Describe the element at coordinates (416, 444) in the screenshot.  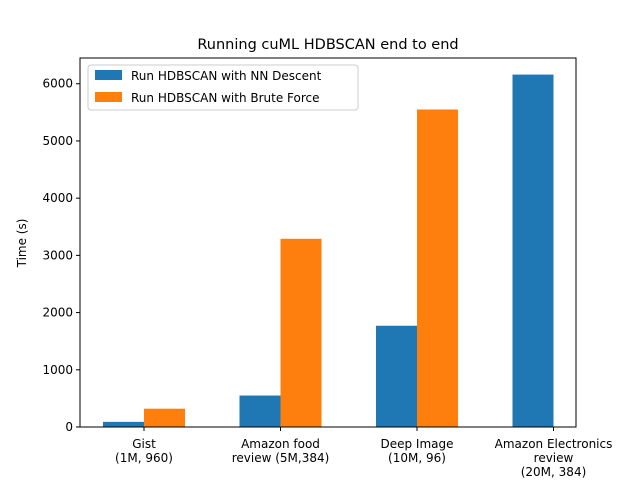
I see `x-tick-label-2-line-0: Deep Image` at that location.